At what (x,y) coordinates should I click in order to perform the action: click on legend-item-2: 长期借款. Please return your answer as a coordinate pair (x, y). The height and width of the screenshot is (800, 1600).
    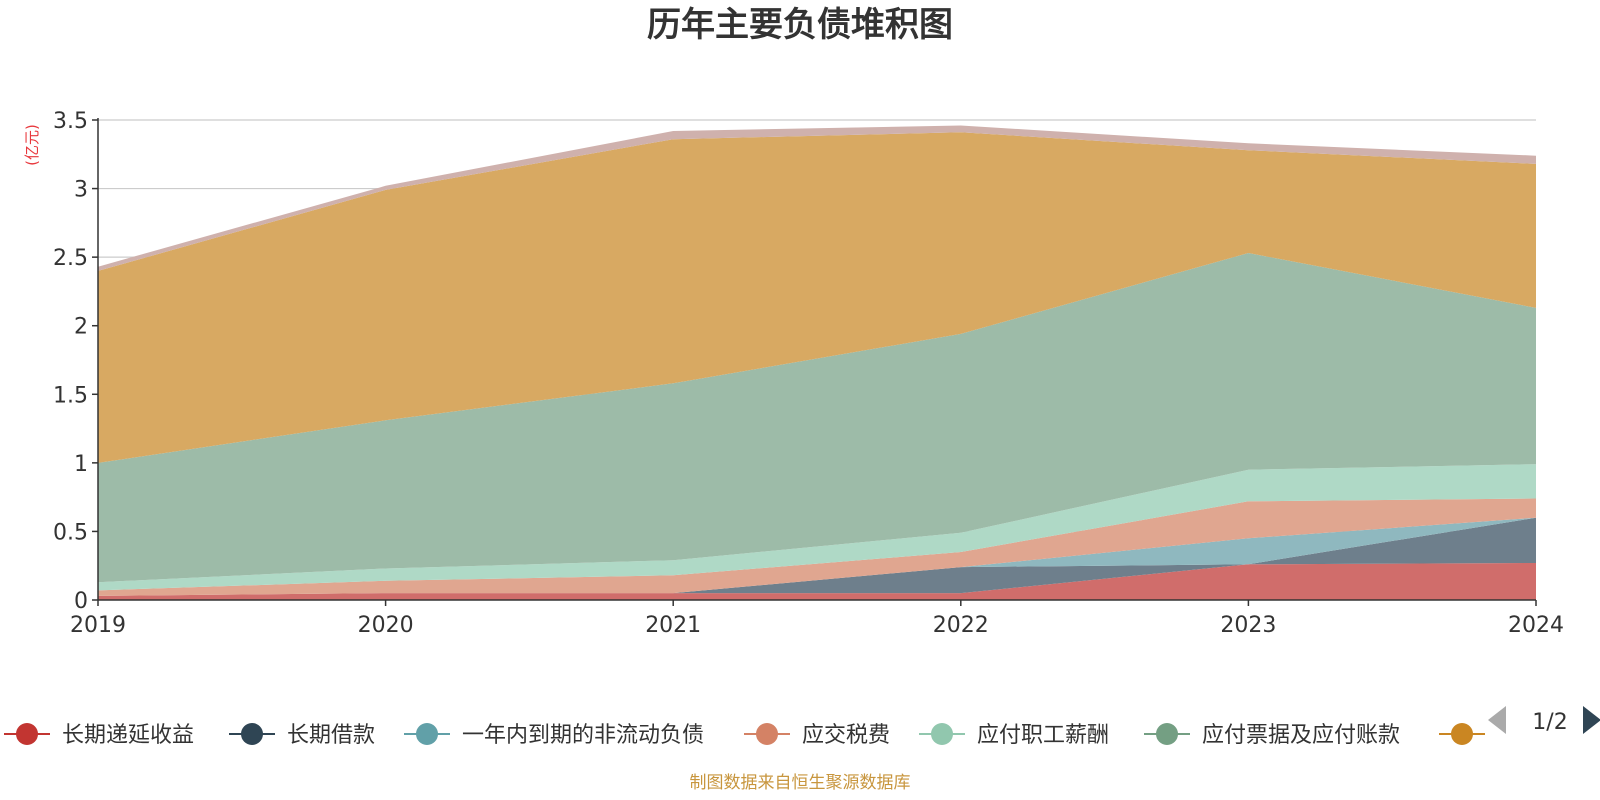
    Looking at the image, I should click on (302, 735).